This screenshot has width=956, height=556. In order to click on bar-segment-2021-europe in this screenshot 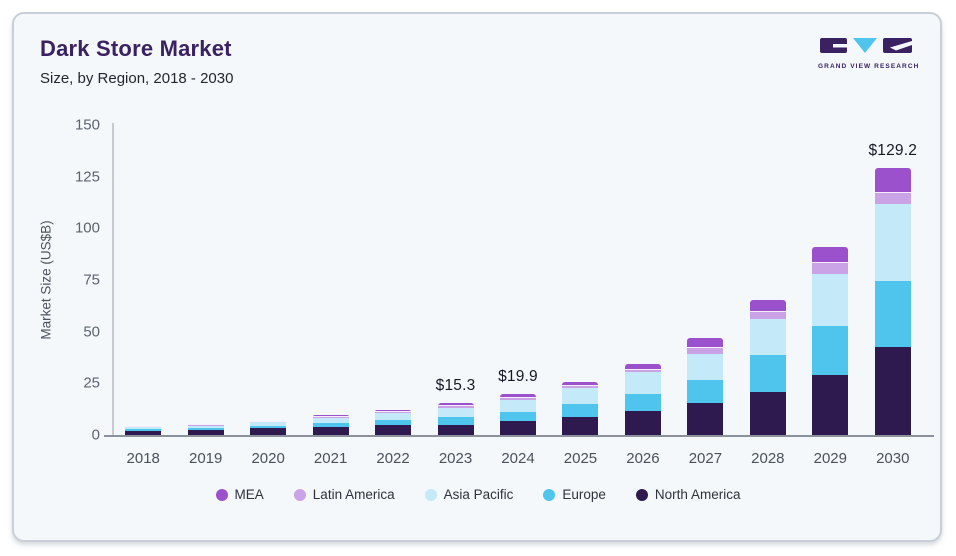, I will do `click(330, 424)`.